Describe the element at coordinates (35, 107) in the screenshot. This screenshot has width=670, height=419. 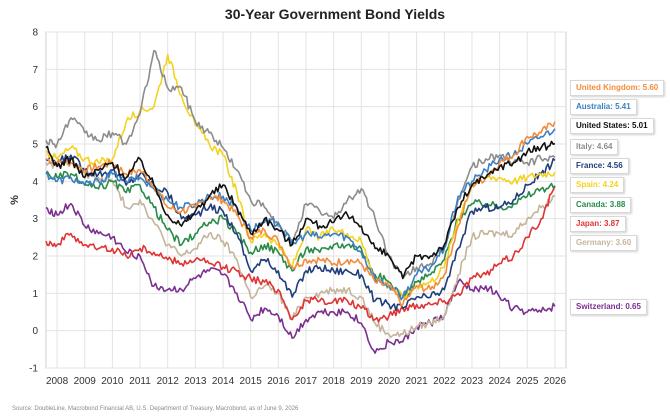
I see `y-tick-label: 6` at that location.